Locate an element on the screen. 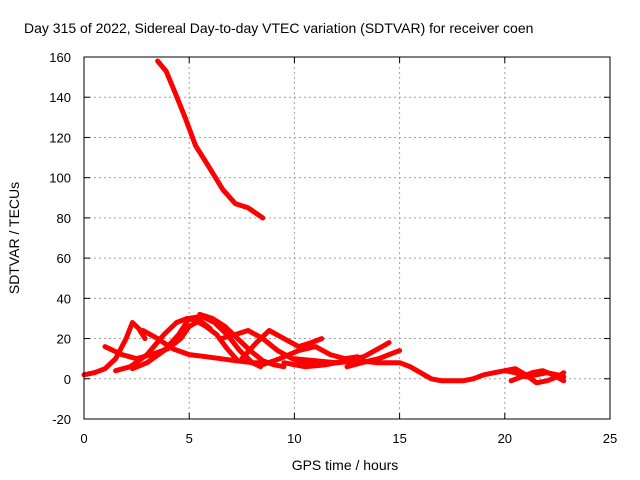 This screenshot has width=640, height=480. y-tick-label: 20 is located at coordinates (64, 339).